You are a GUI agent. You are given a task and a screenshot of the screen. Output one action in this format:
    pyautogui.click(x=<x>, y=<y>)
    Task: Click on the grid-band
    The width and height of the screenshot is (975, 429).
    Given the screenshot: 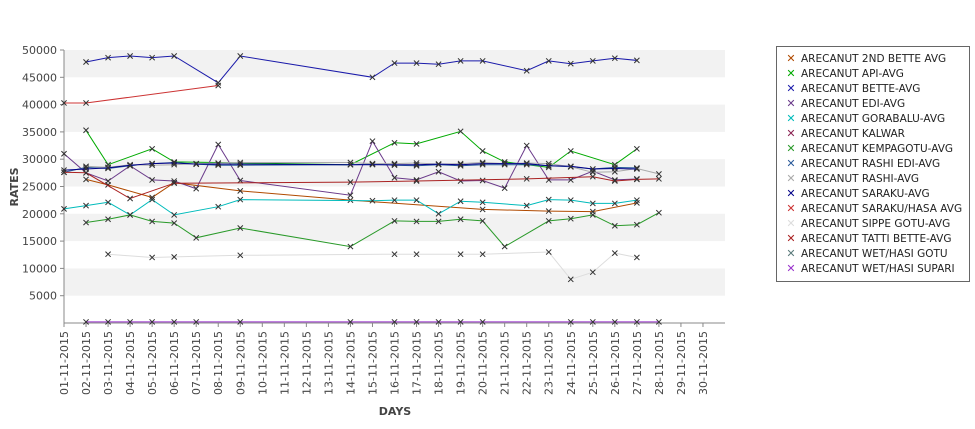 What is the action you would take?
    pyautogui.click(x=394, y=227)
    